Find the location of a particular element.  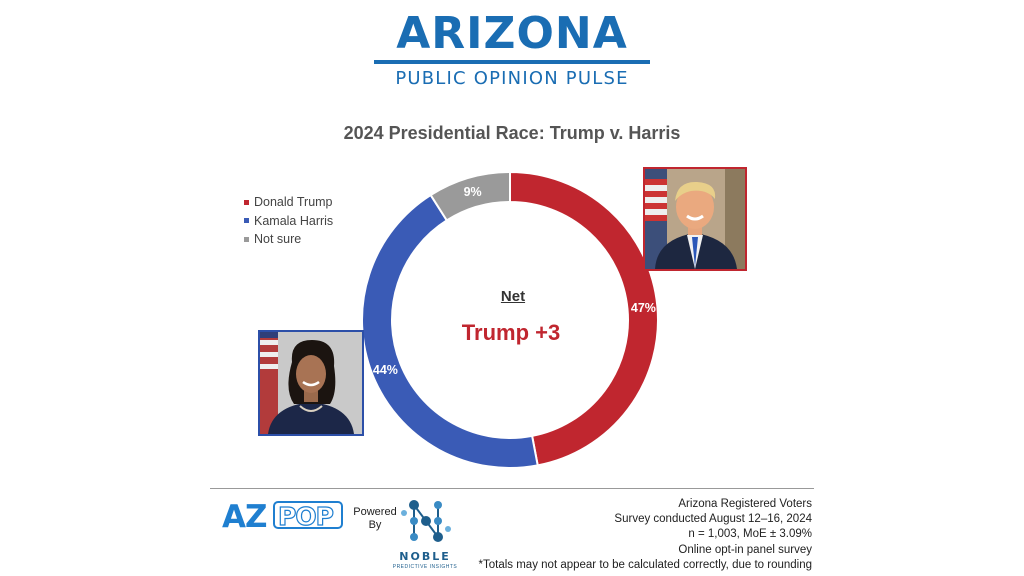

note-line: n = 1,003, MoE ± 3.09% is located at coordinates (750, 534).